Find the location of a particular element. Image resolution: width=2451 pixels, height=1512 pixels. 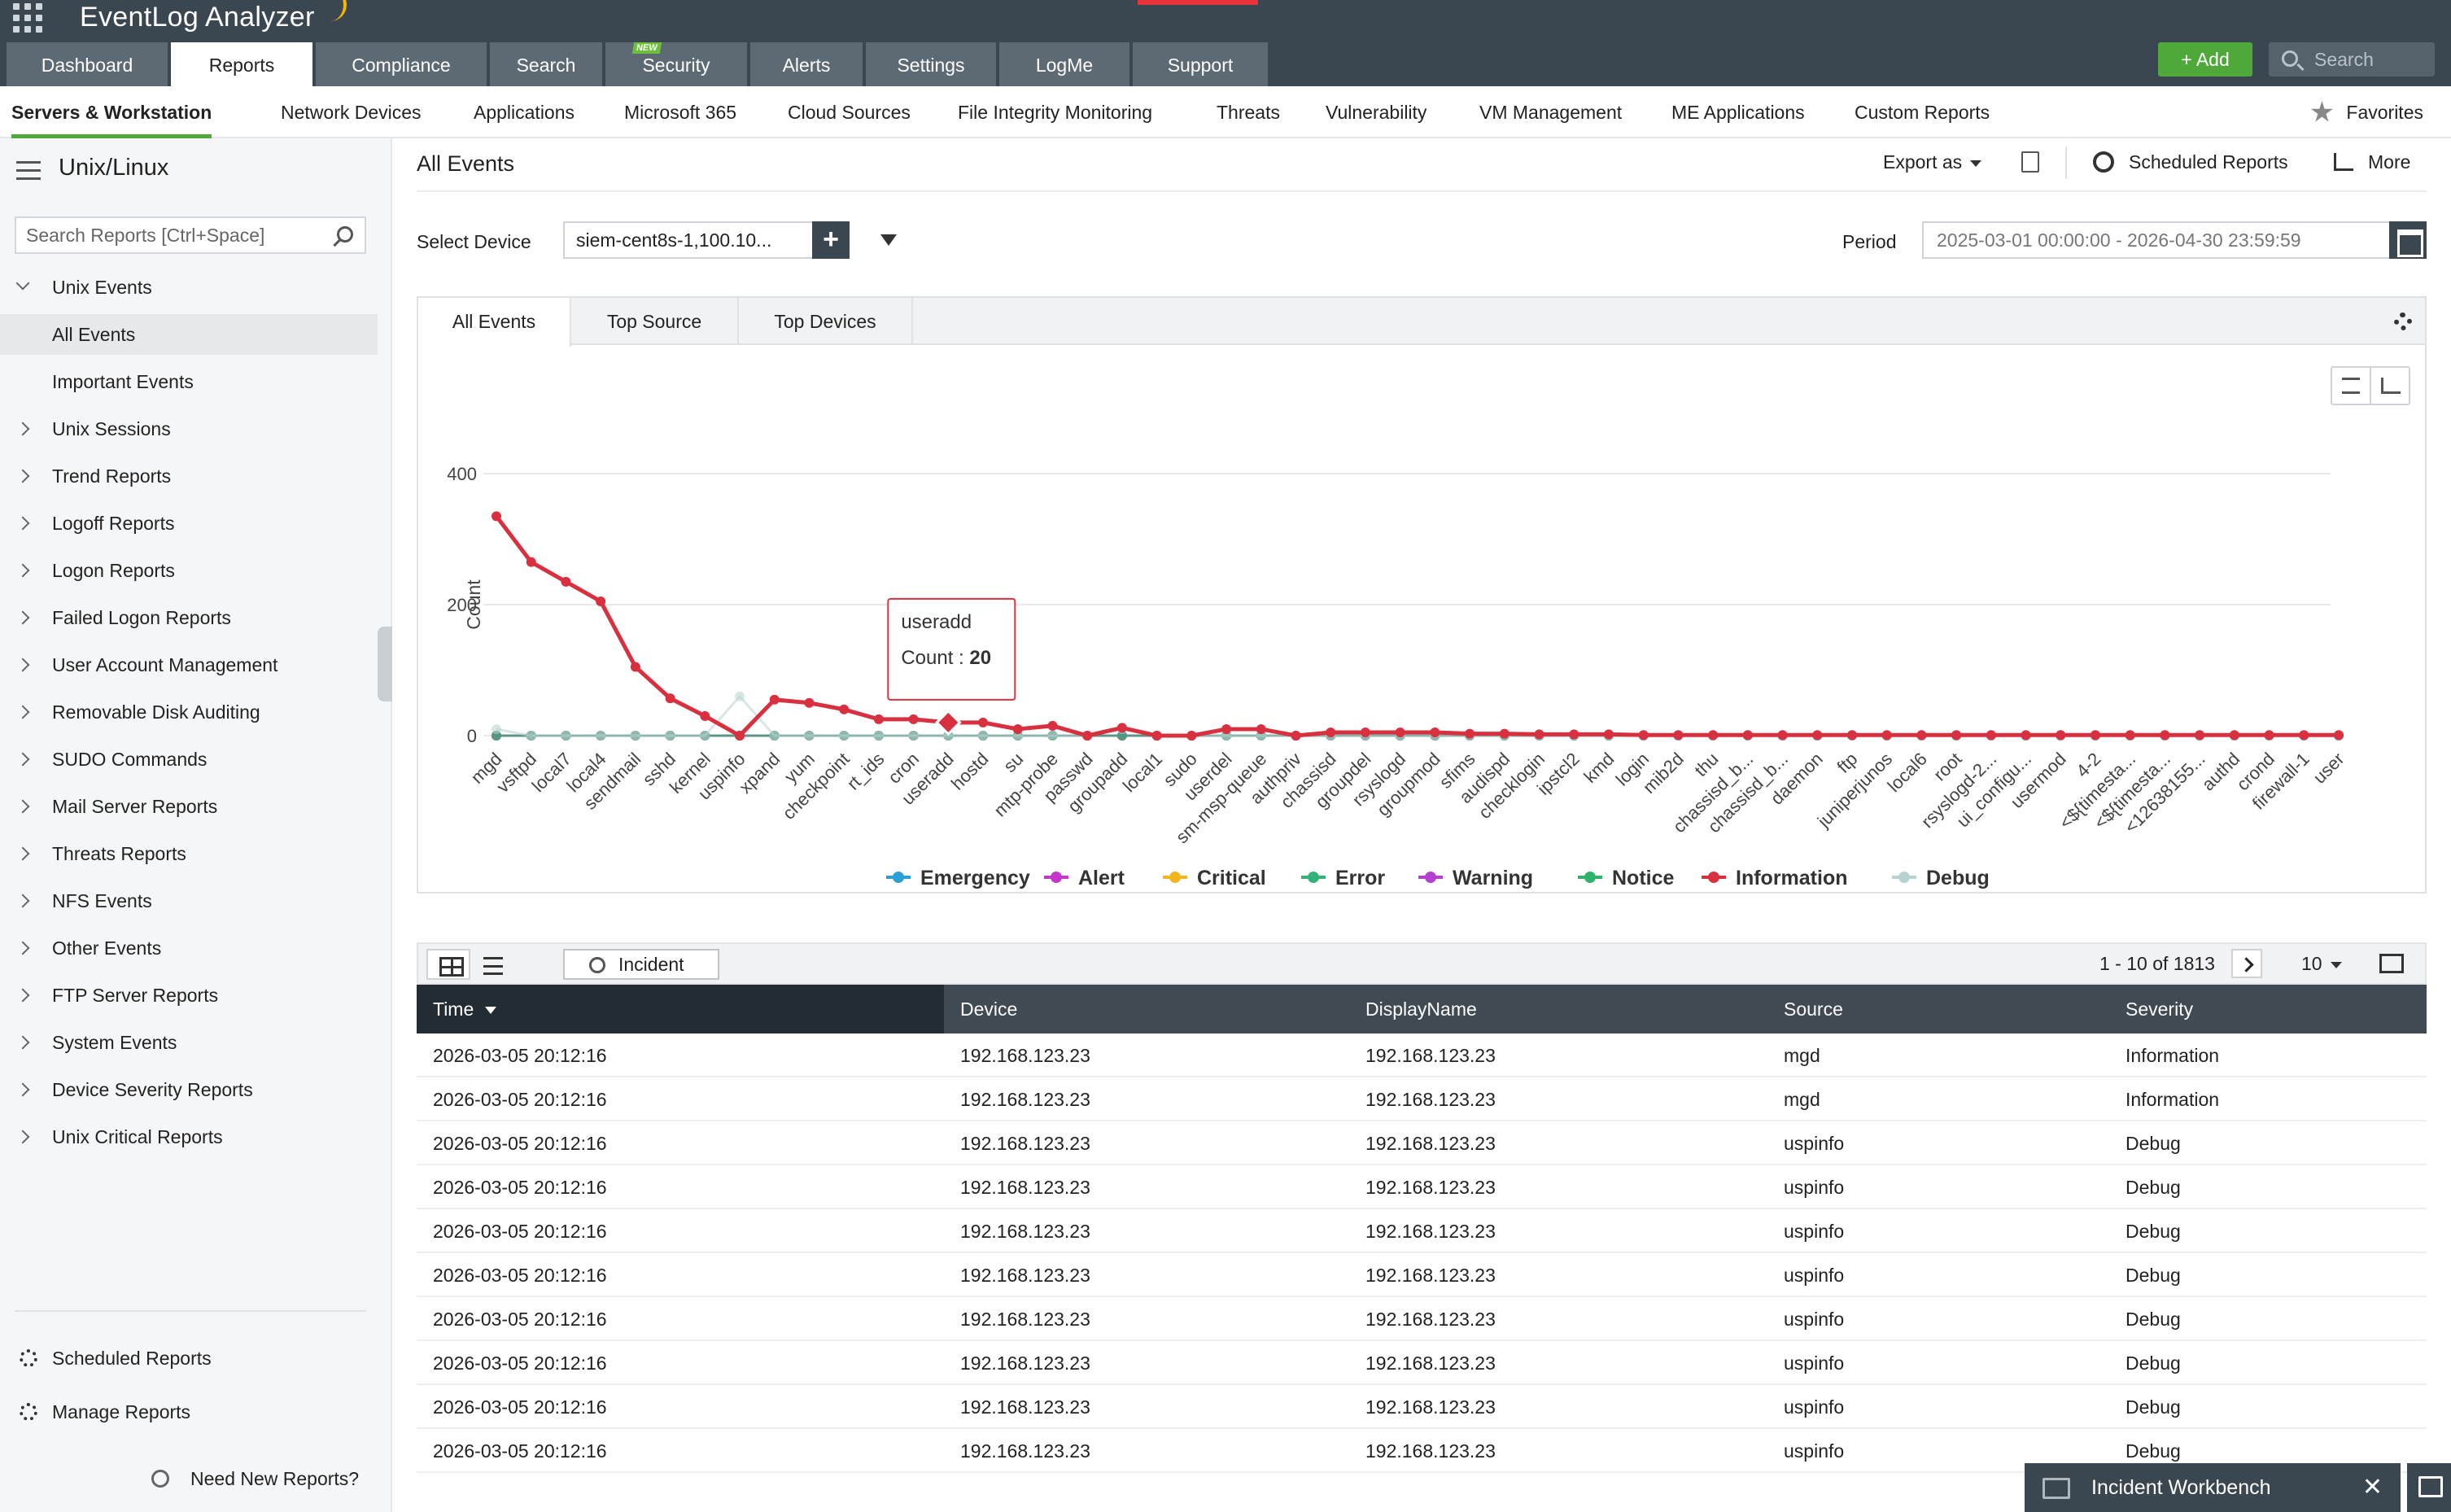

tab-security: NEW Security is located at coordinates (676, 64).